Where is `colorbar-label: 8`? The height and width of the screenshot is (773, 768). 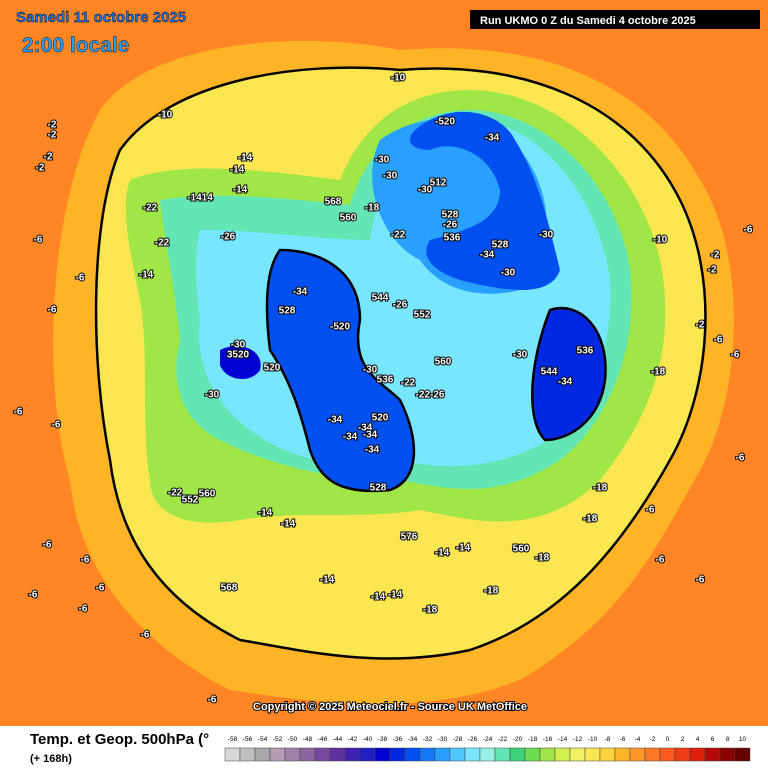 colorbar-label: 8 is located at coordinates (728, 739).